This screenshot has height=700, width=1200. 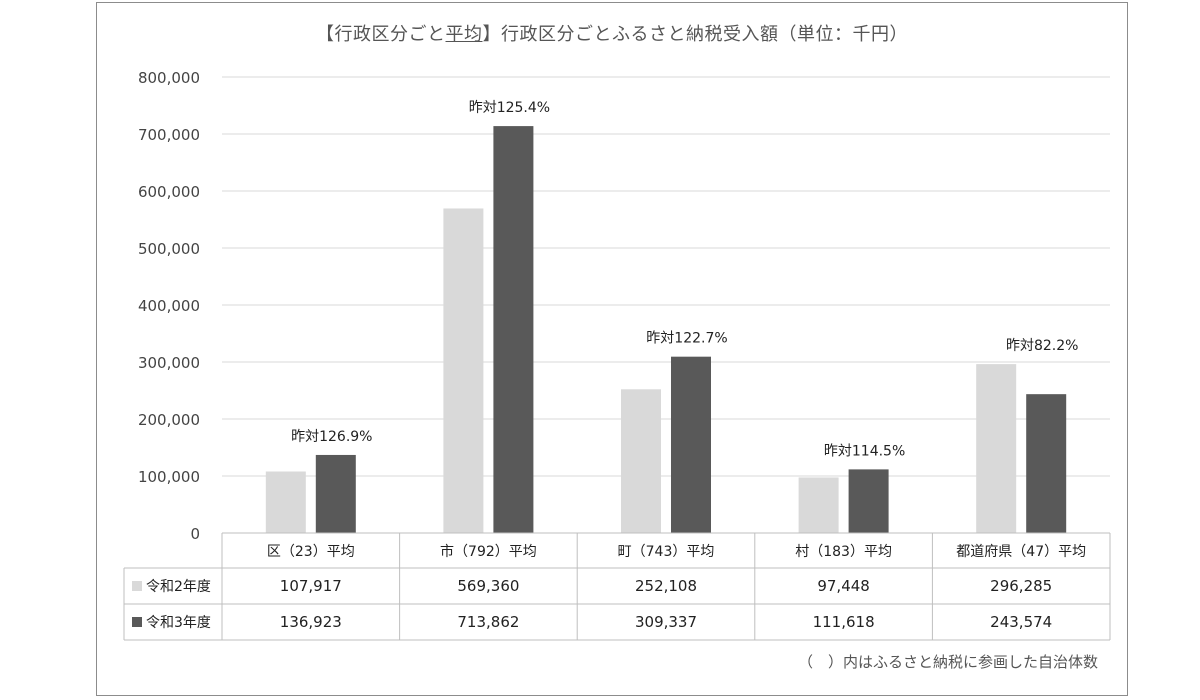 I want to click on y-tick-label: 700,000, so click(x=169, y=135).